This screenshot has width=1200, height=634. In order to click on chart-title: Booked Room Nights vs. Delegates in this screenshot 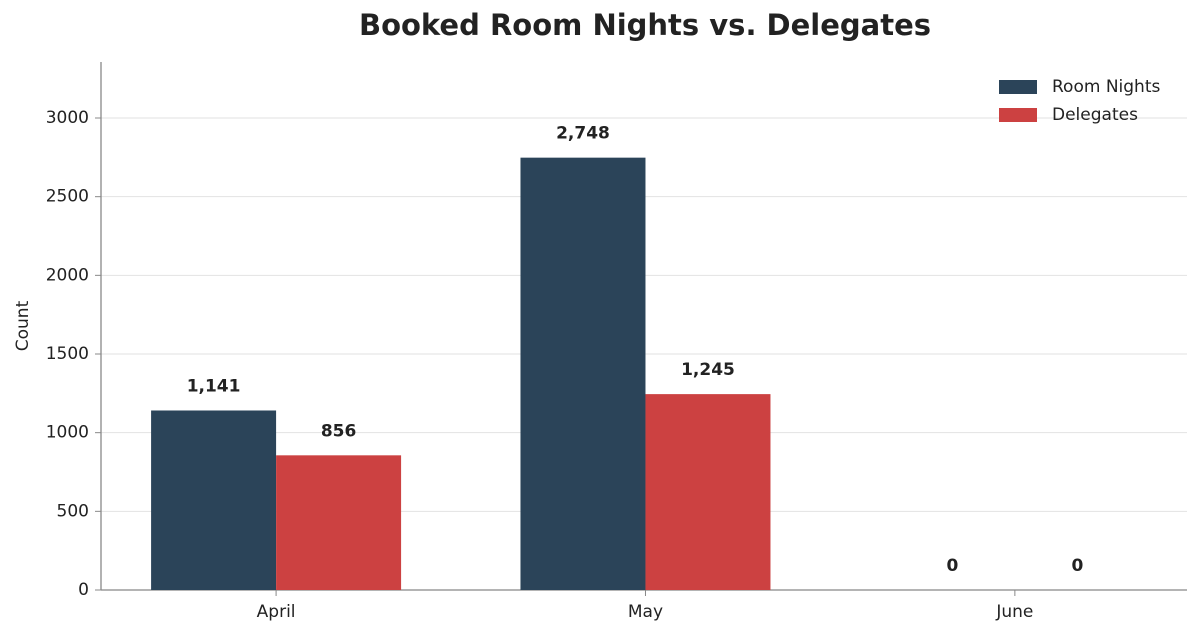, I will do `click(645, 25)`.